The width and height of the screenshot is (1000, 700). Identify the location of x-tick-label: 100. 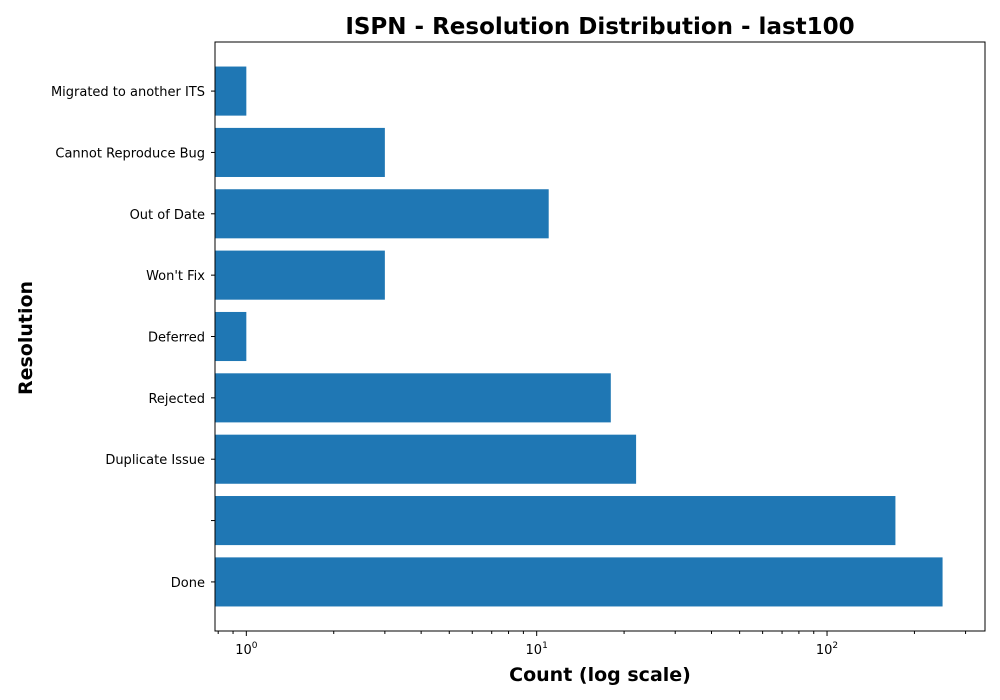
(246, 649).